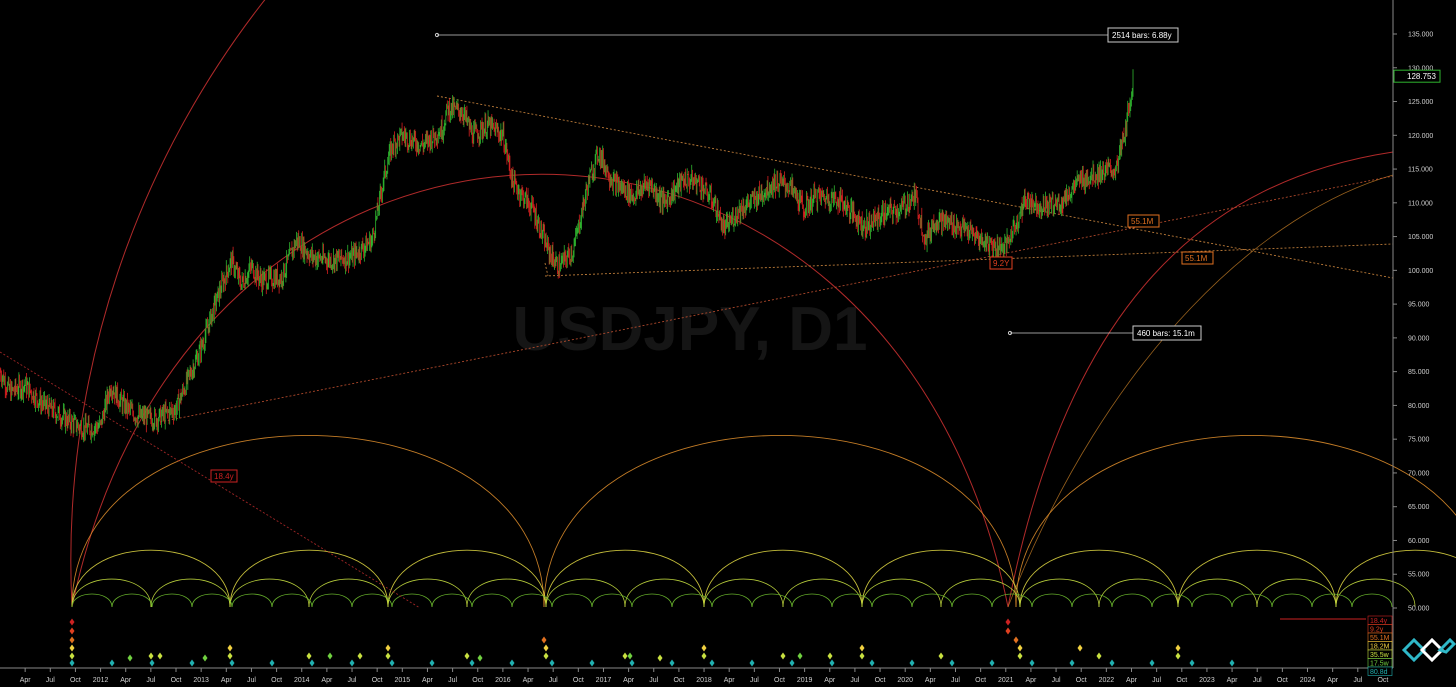 The height and width of the screenshot is (687, 1456). I want to click on price-tick-label: 65.000, so click(1419, 507).